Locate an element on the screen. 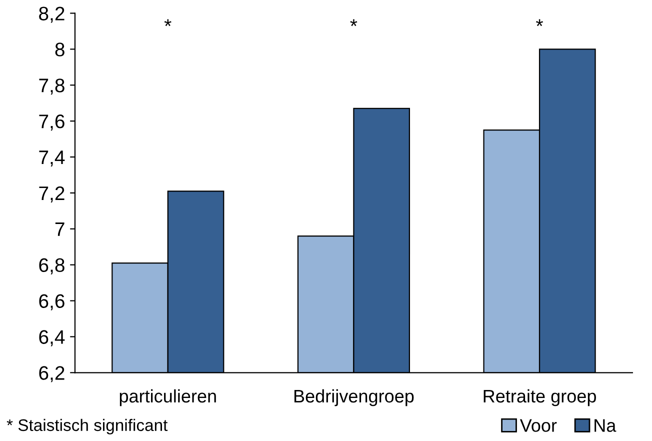 Image resolution: width=652 pixels, height=441 pixels. y-tick-label: 6,8 is located at coordinates (51, 266).